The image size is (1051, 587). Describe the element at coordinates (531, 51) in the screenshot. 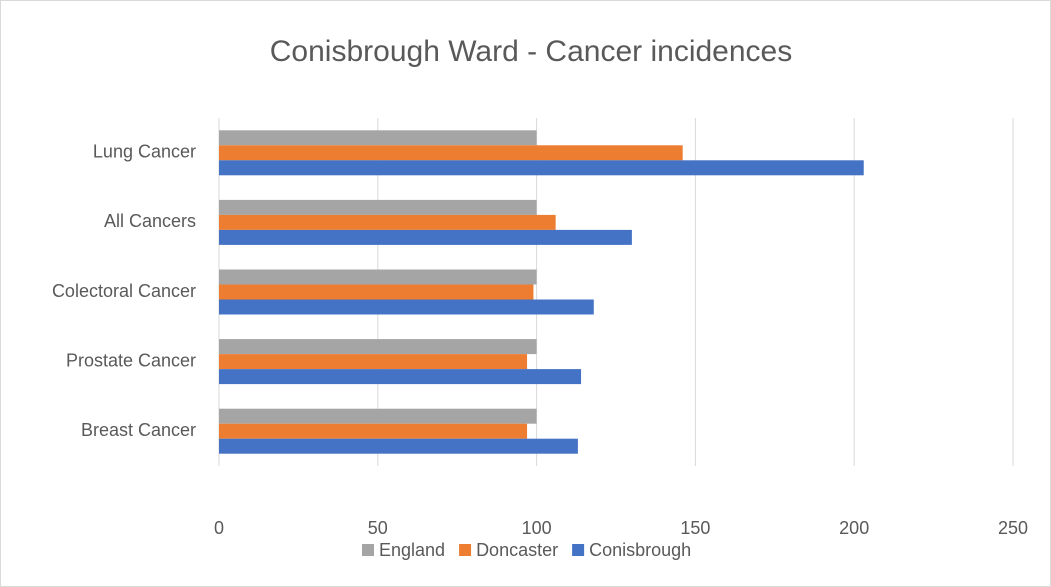

I see `chart-title: Conisbrough Ward - Cancer incidences` at that location.